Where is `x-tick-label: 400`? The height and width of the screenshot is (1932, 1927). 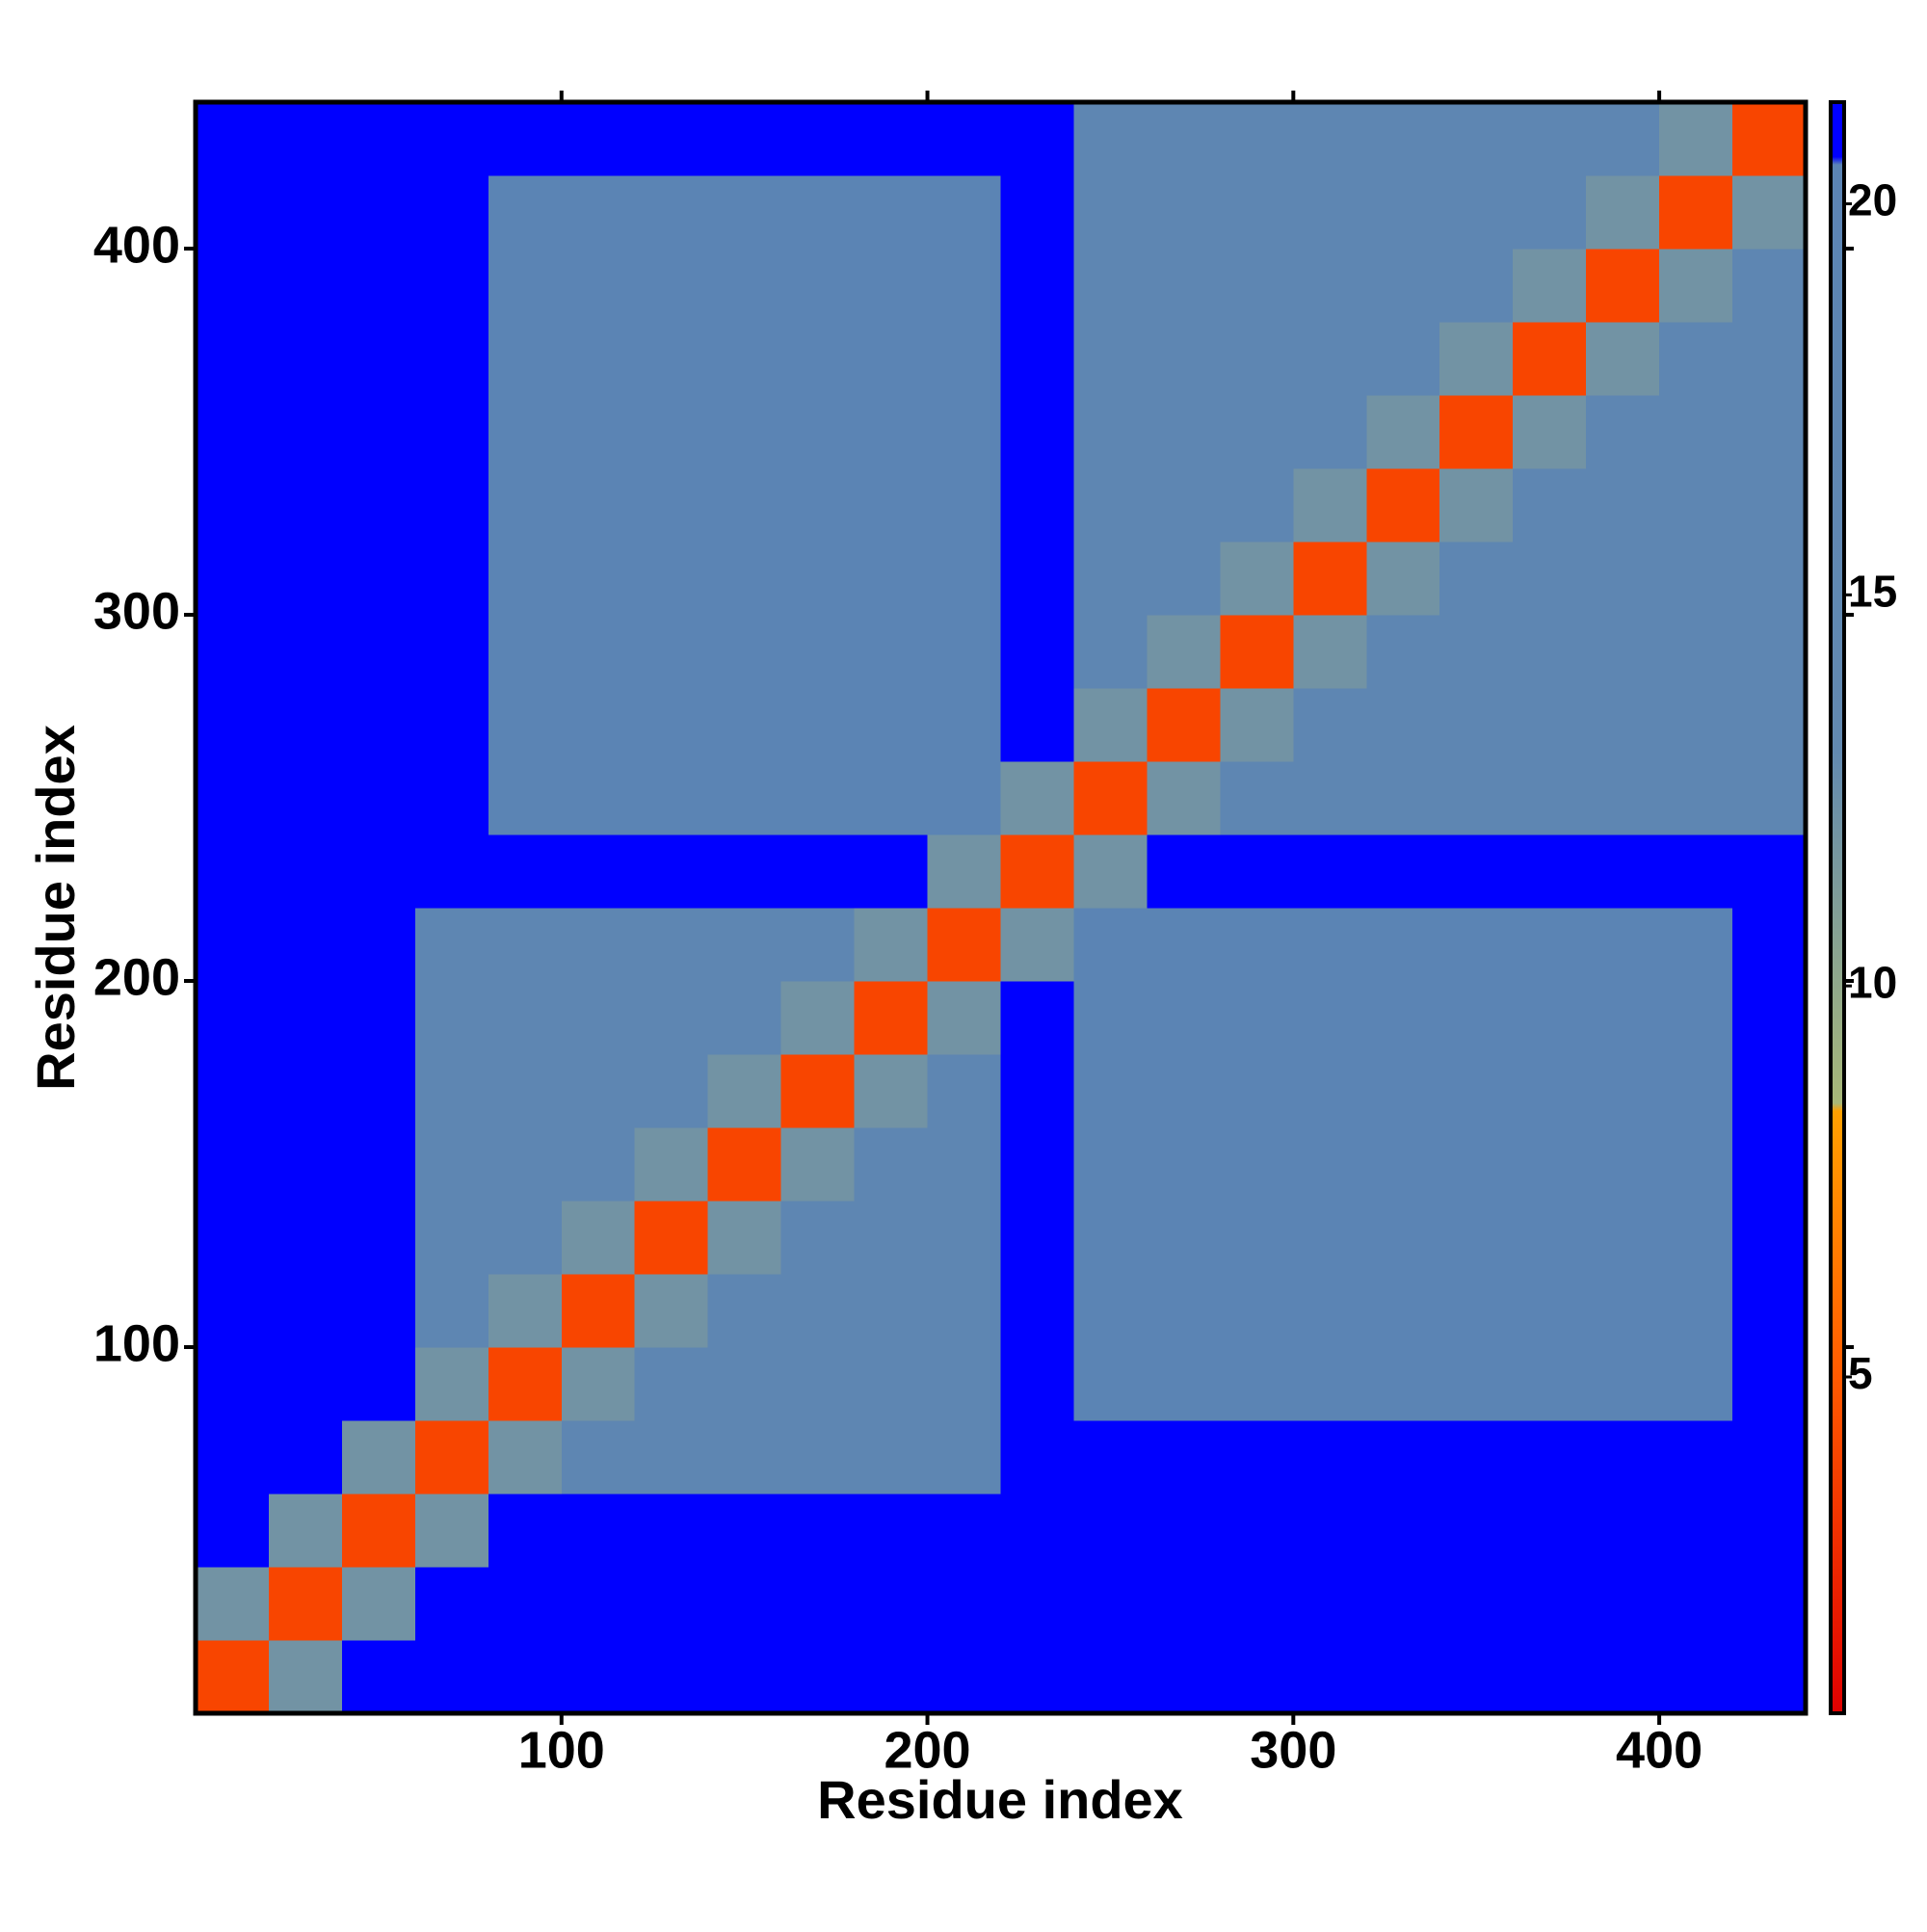 x-tick-label: 400 is located at coordinates (1660, 1750).